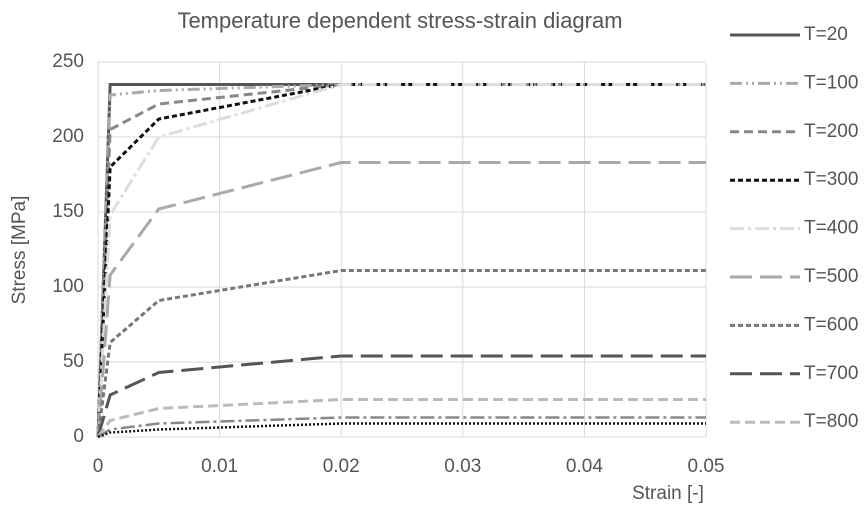  I want to click on y-tick-label: 100, so click(68, 286).